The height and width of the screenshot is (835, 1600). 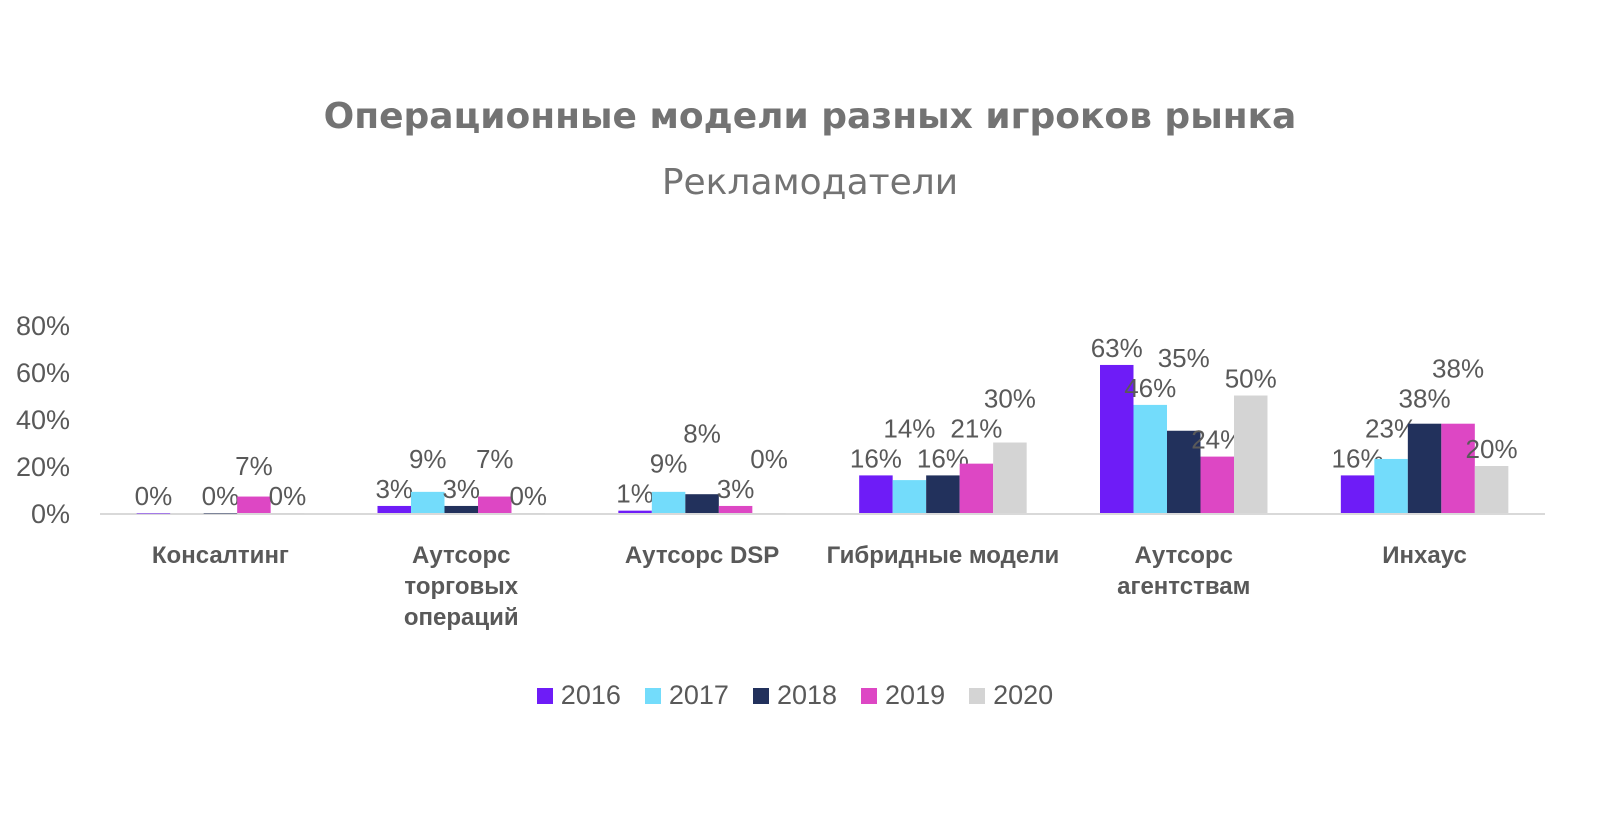 What do you see at coordinates (461, 617) in the screenshot?
I see `x-tick-label: операций` at bounding box center [461, 617].